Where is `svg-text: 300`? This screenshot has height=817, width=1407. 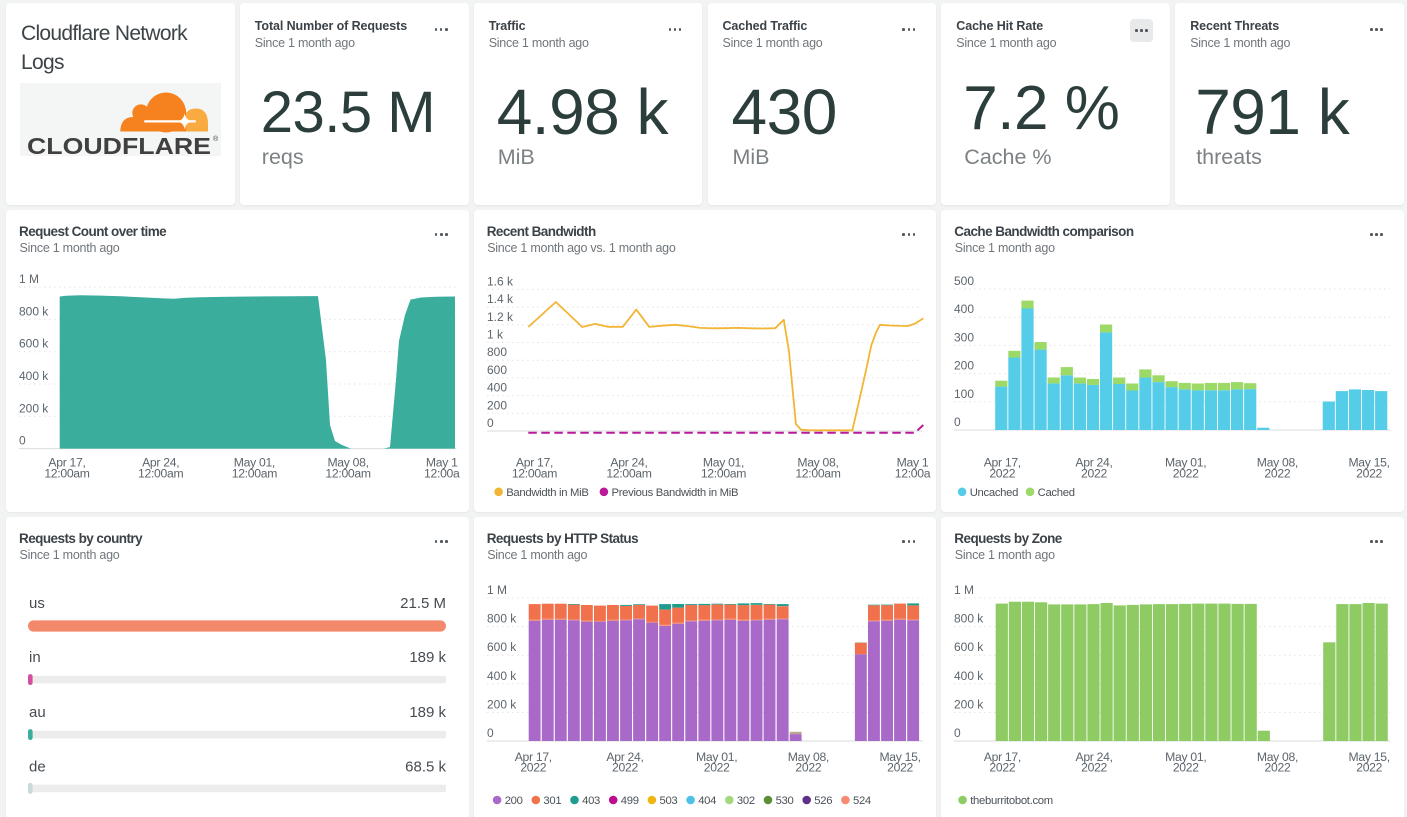
svg-text: 300 is located at coordinates (964, 337).